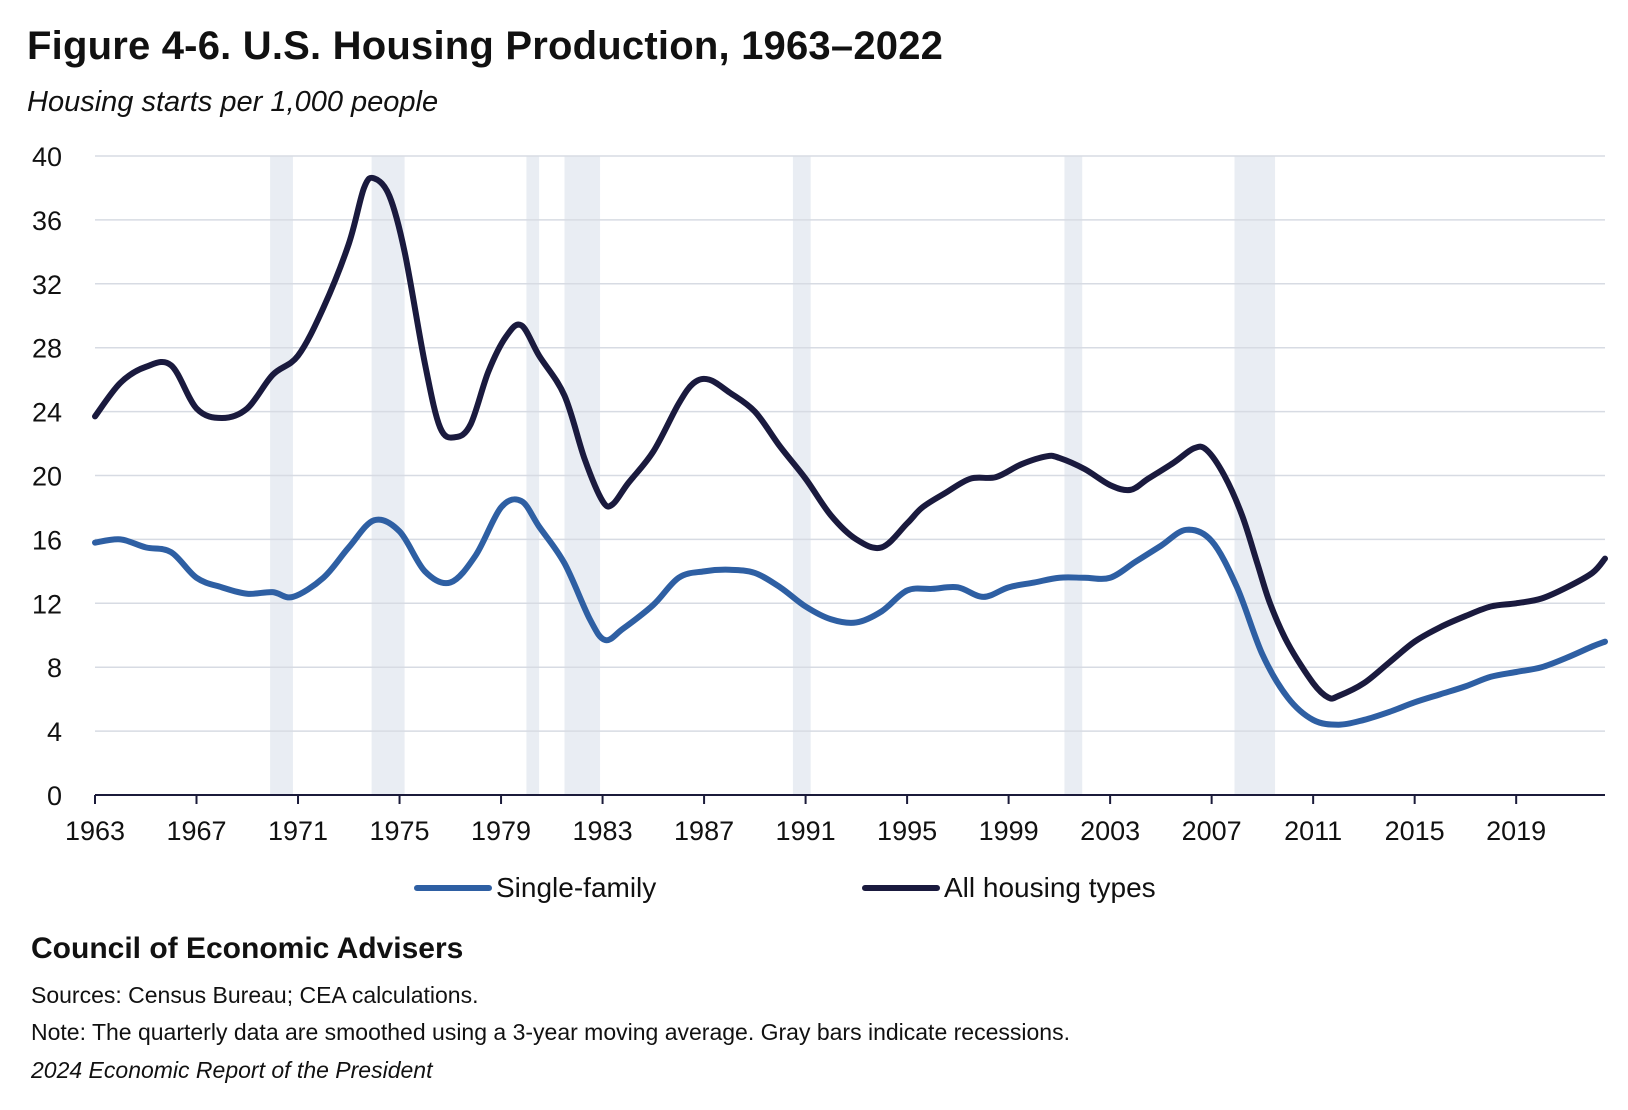 This screenshot has height=1110, width=1628. What do you see at coordinates (54, 796) in the screenshot?
I see `y-tick-label: 0` at bounding box center [54, 796].